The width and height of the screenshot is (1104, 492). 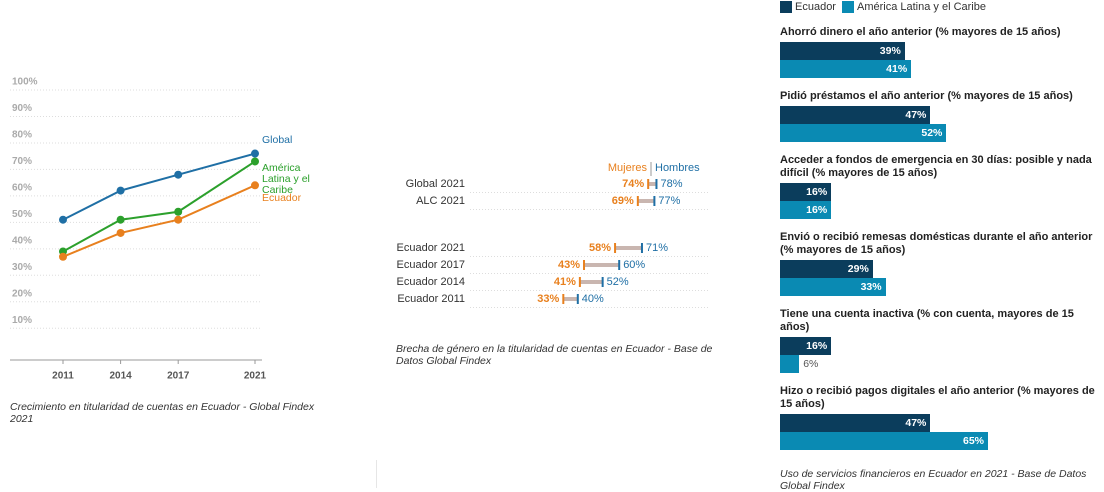 I want to click on legend-label: Mujeres, so click(x=628, y=168).